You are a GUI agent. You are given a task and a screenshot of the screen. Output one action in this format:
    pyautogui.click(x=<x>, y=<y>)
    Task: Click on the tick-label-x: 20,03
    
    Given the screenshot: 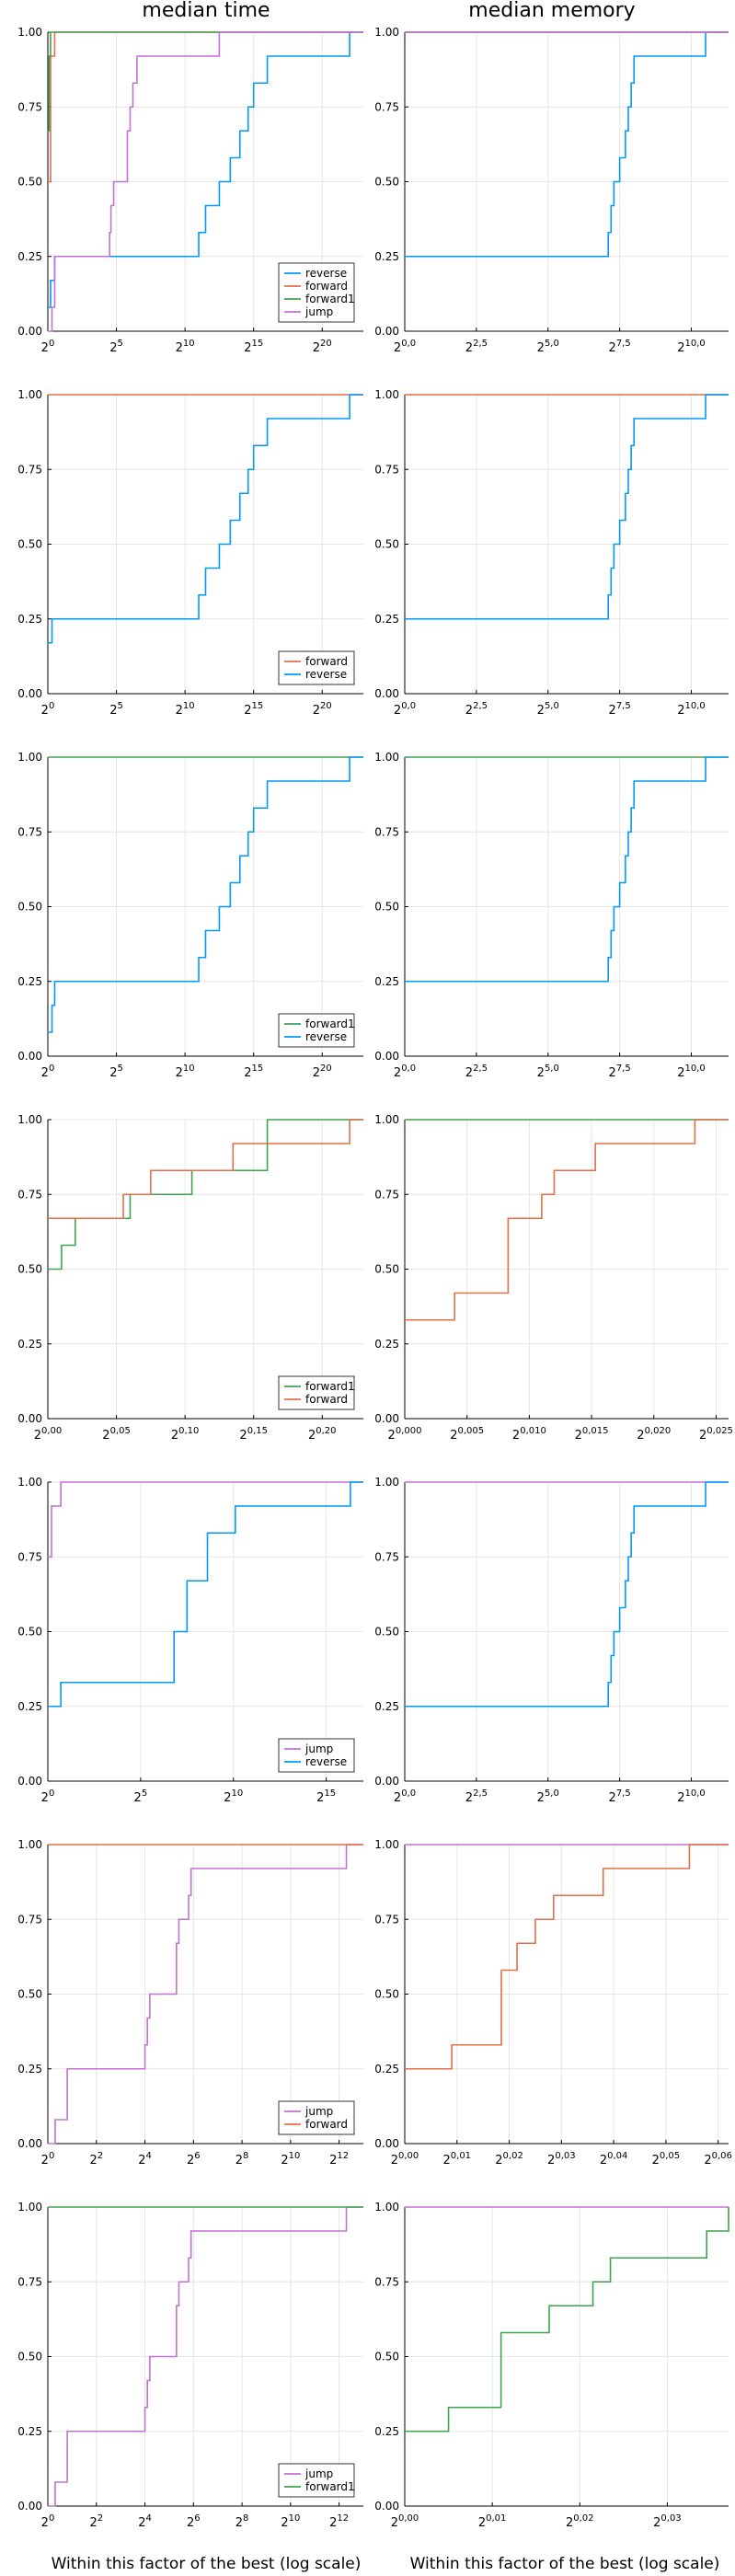 What is the action you would take?
    pyautogui.click(x=561, y=2159)
    